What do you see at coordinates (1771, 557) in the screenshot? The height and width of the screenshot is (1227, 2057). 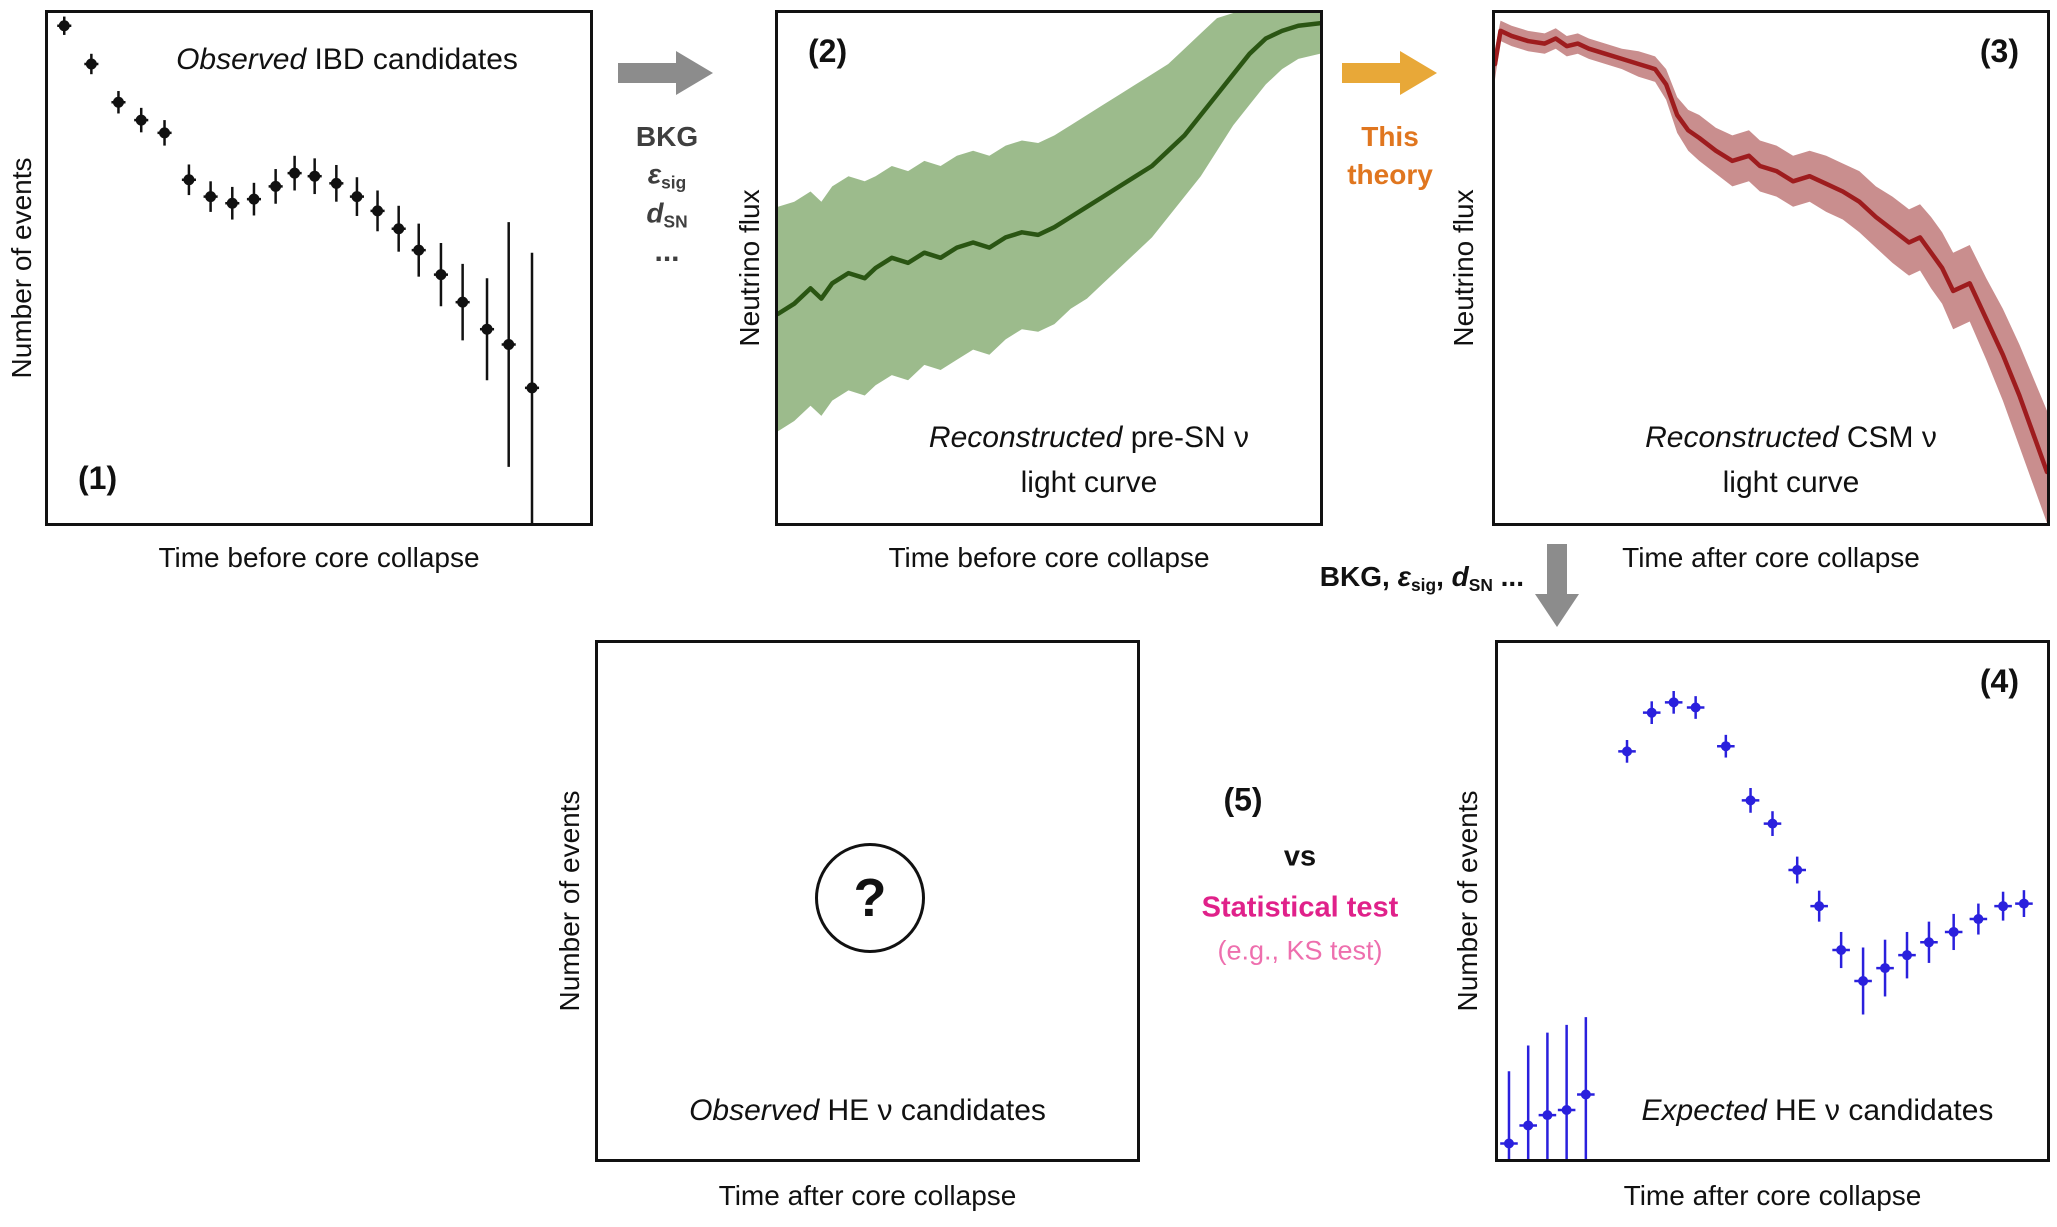 I see `panel-3-xlabel: Time after core collapse` at bounding box center [1771, 557].